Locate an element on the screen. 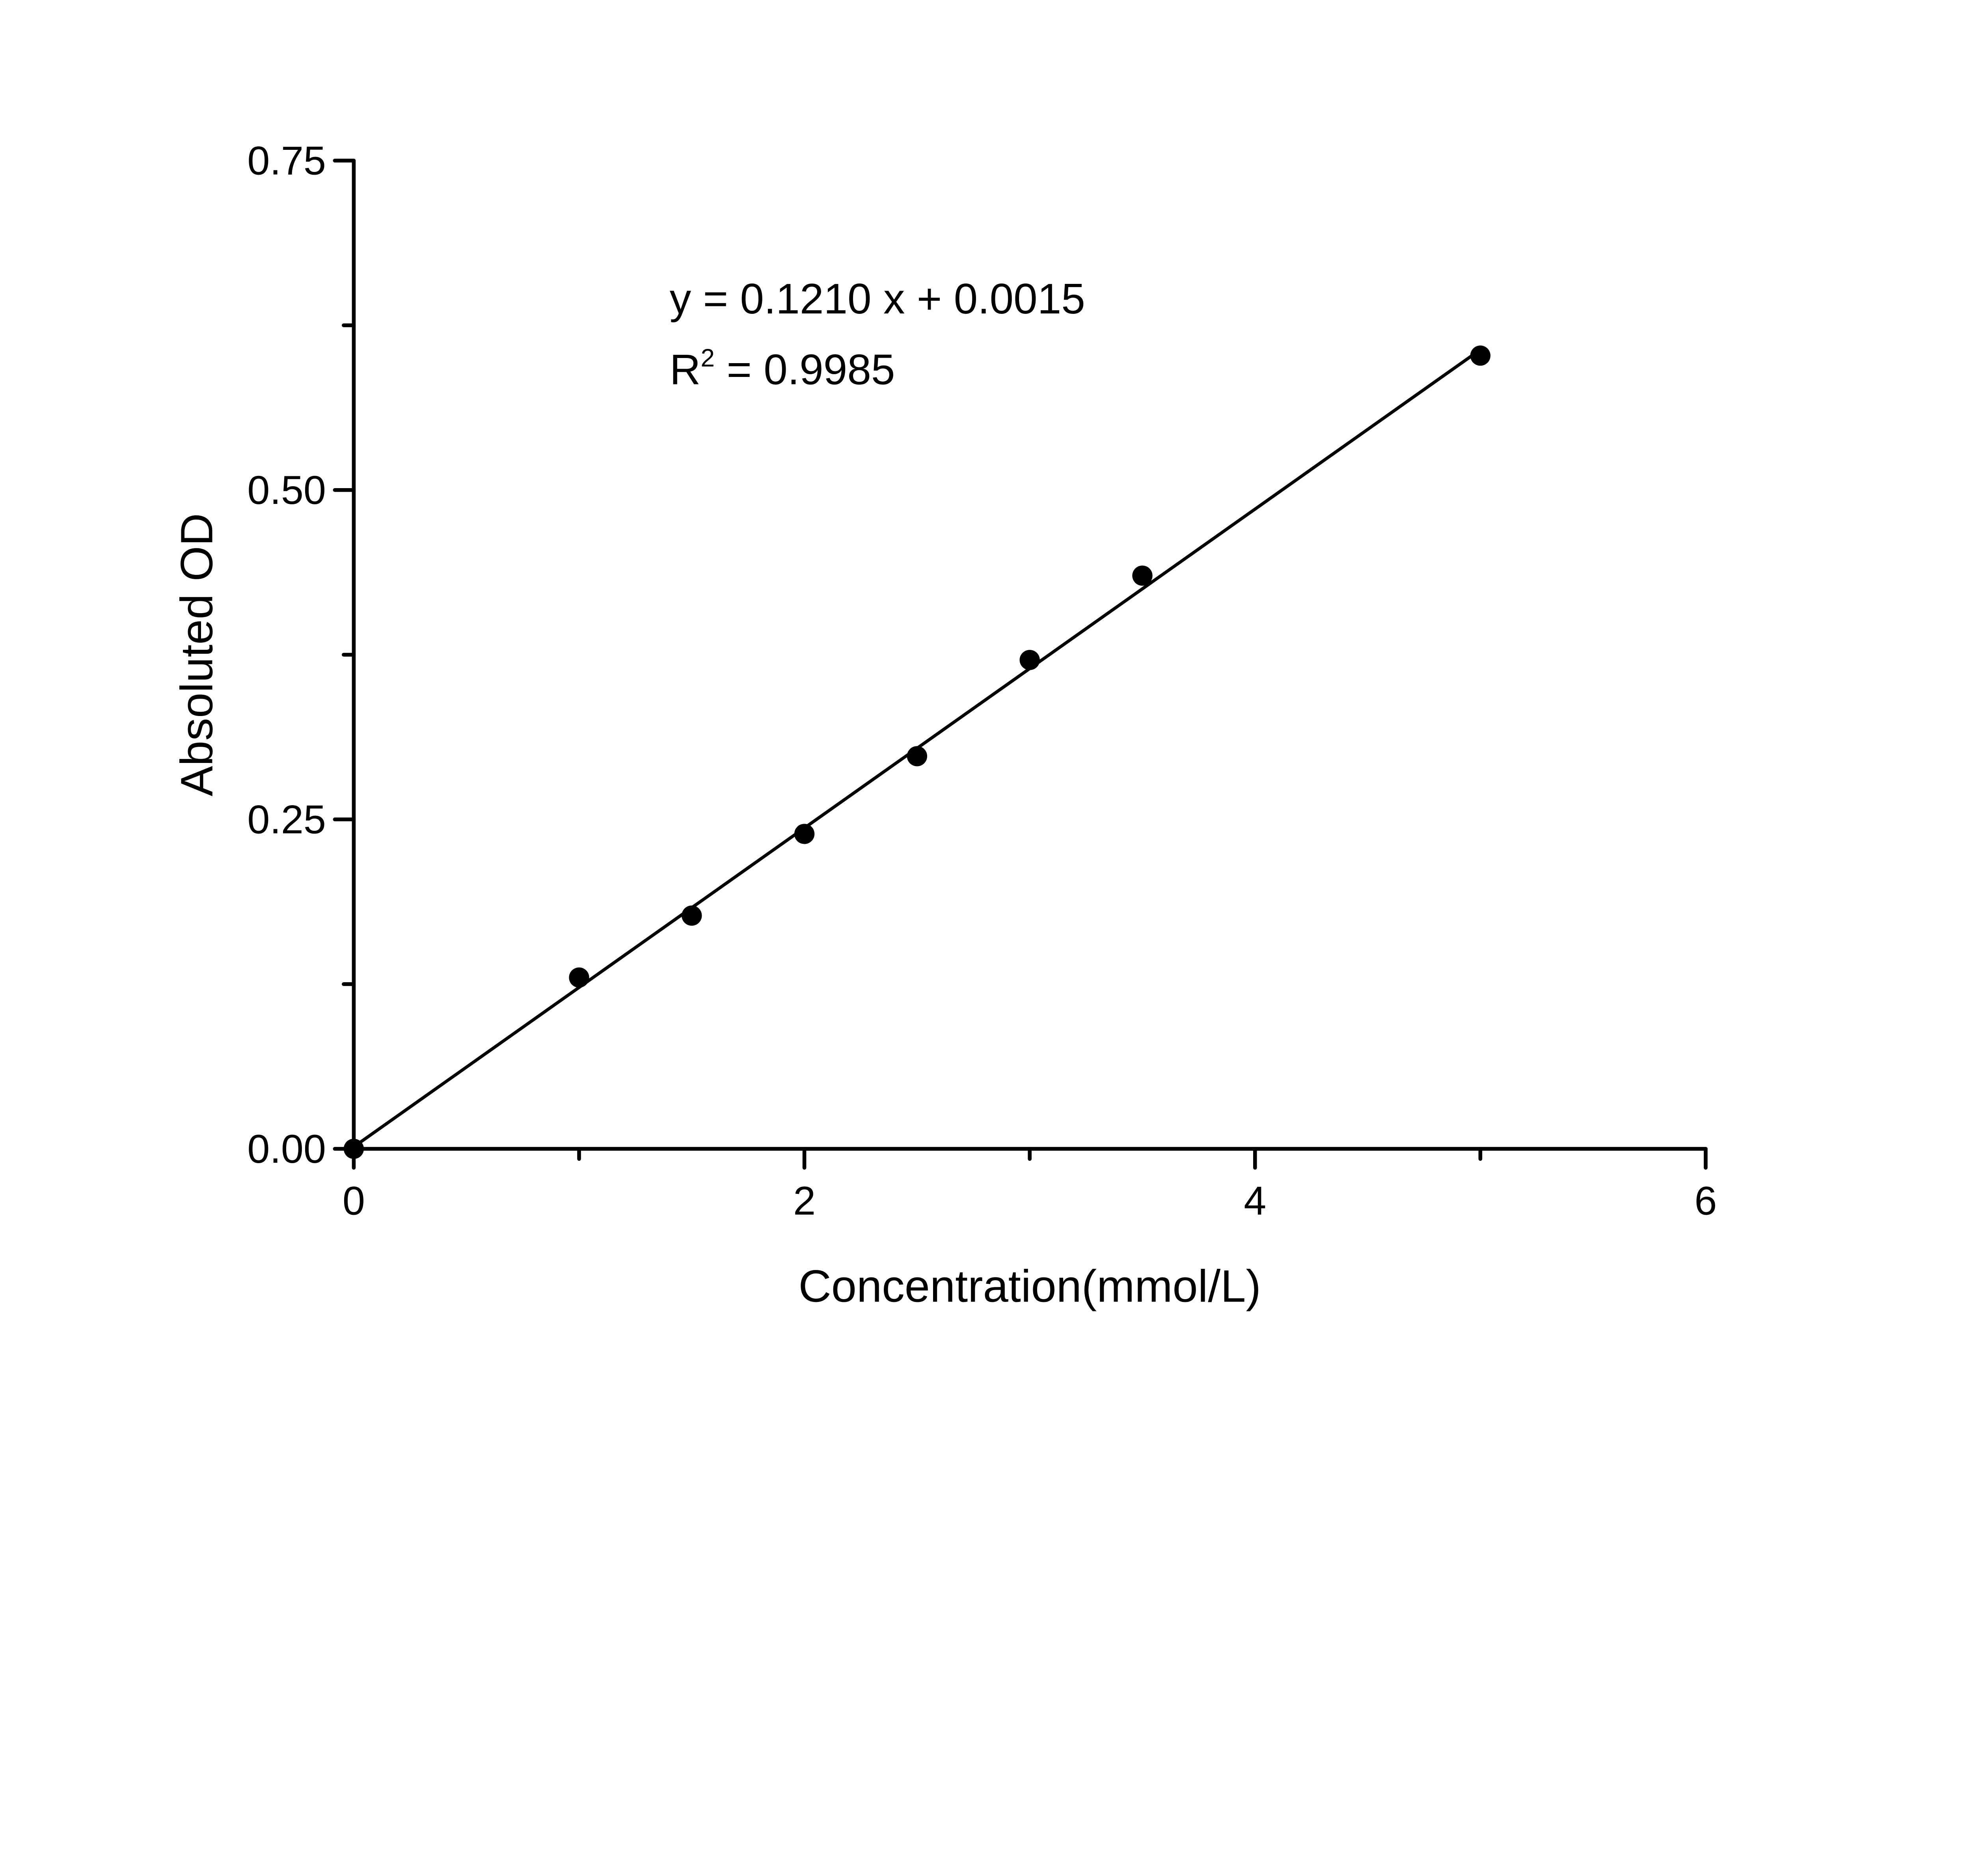 The image size is (1971, 1876). r-squared-prefix: R is located at coordinates (685, 370).